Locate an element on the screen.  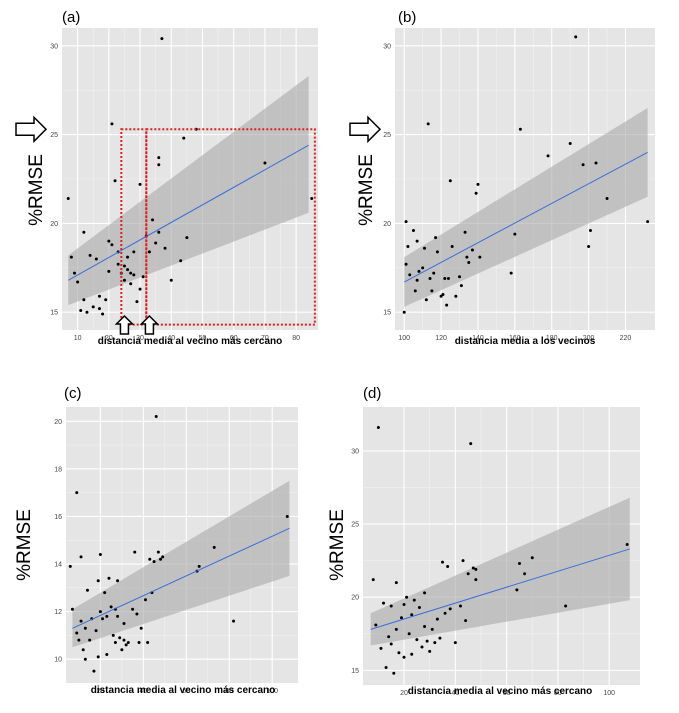
y-tick-label: 16 is located at coordinates (58, 517).